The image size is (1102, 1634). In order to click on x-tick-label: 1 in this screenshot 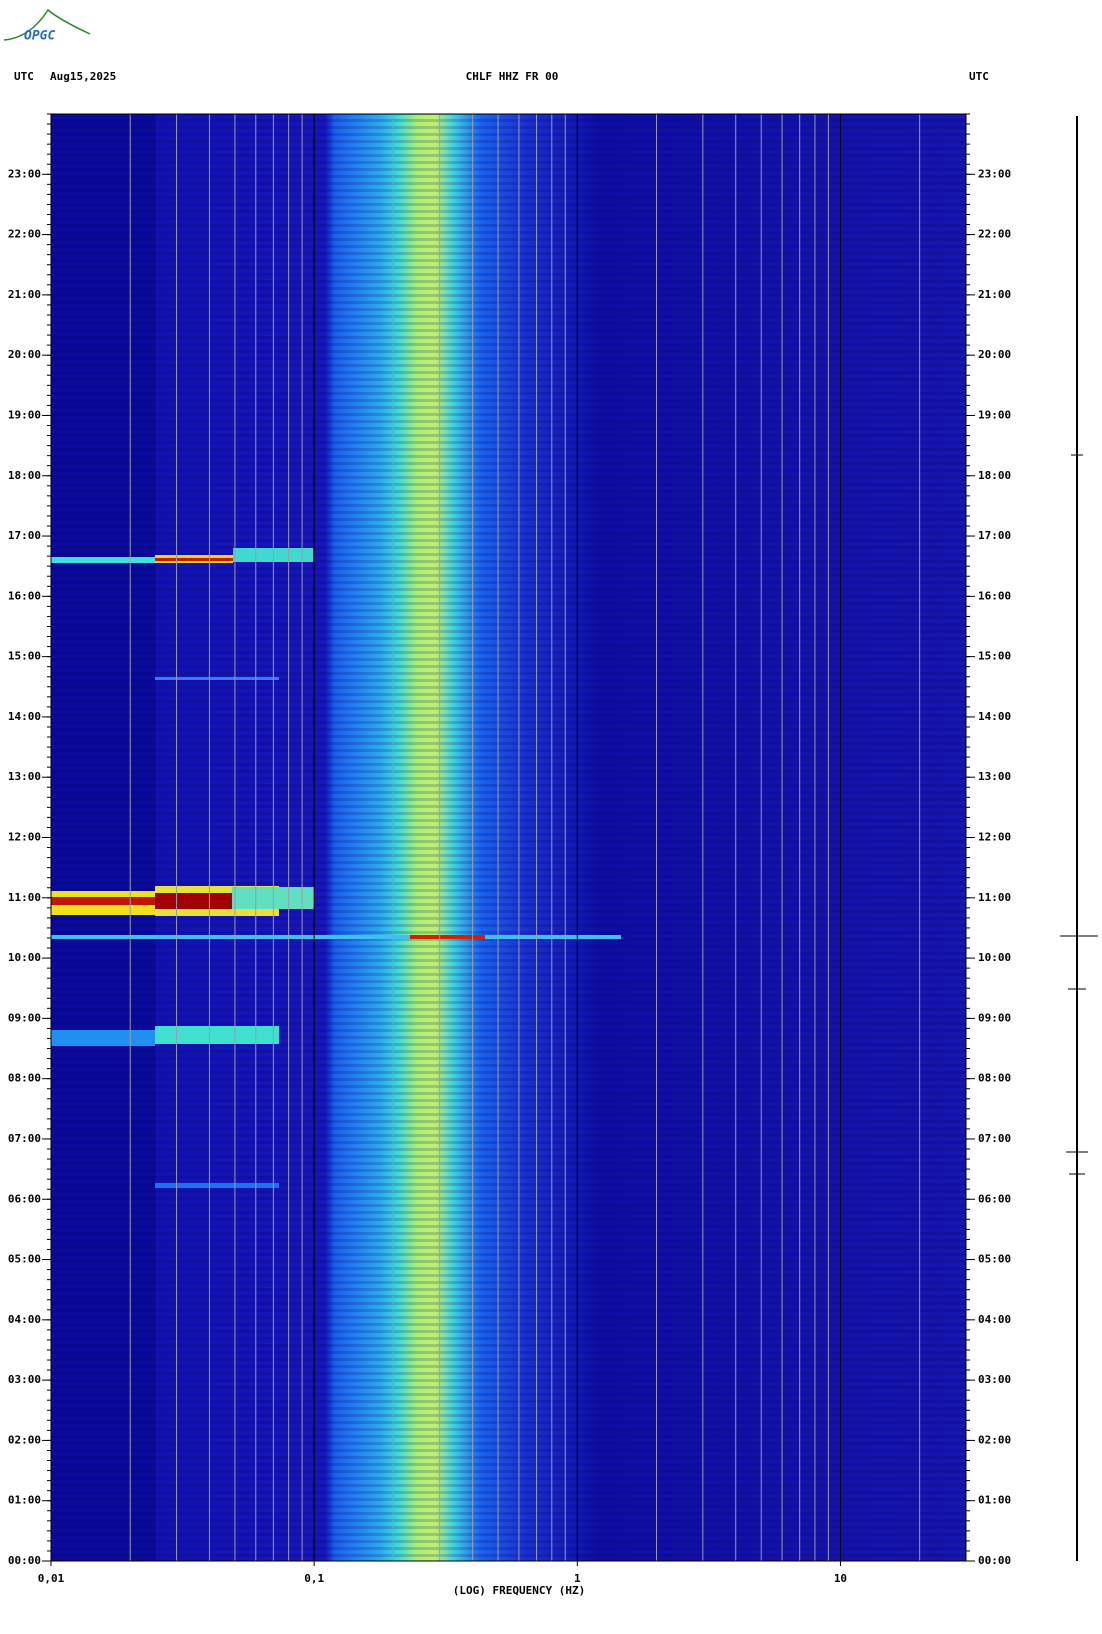, I will do `click(577, 1578)`.